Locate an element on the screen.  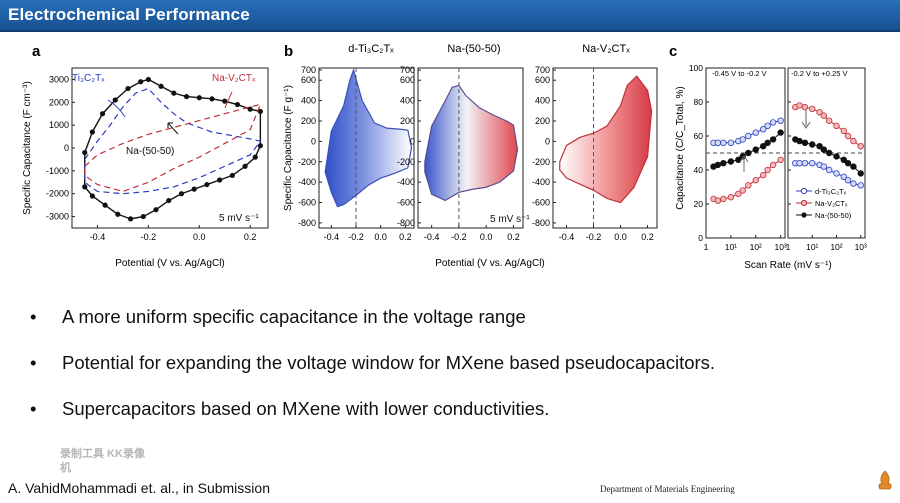
y-tick-label: -1000 is located at coordinates (57, 171).